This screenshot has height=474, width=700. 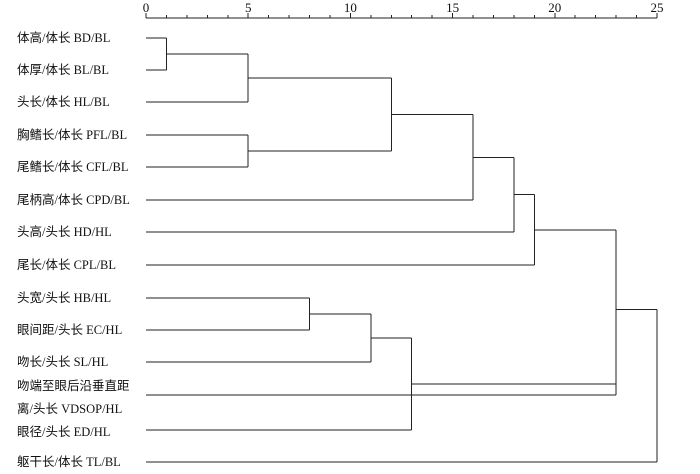 I want to click on leaf-label: 尾柄高/体长 CPD/BL, so click(x=73, y=199).